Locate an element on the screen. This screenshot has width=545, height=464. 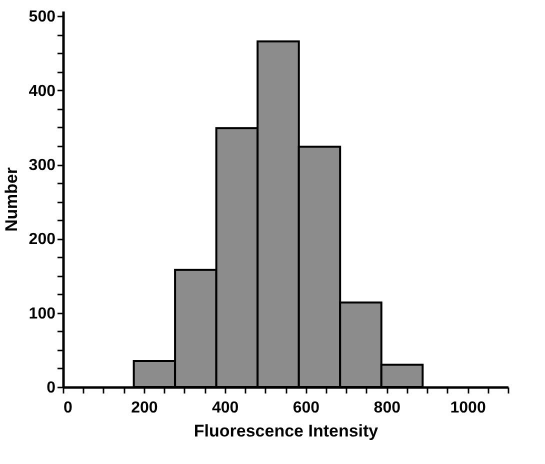
x-tick-label: 600 is located at coordinates (306, 408).